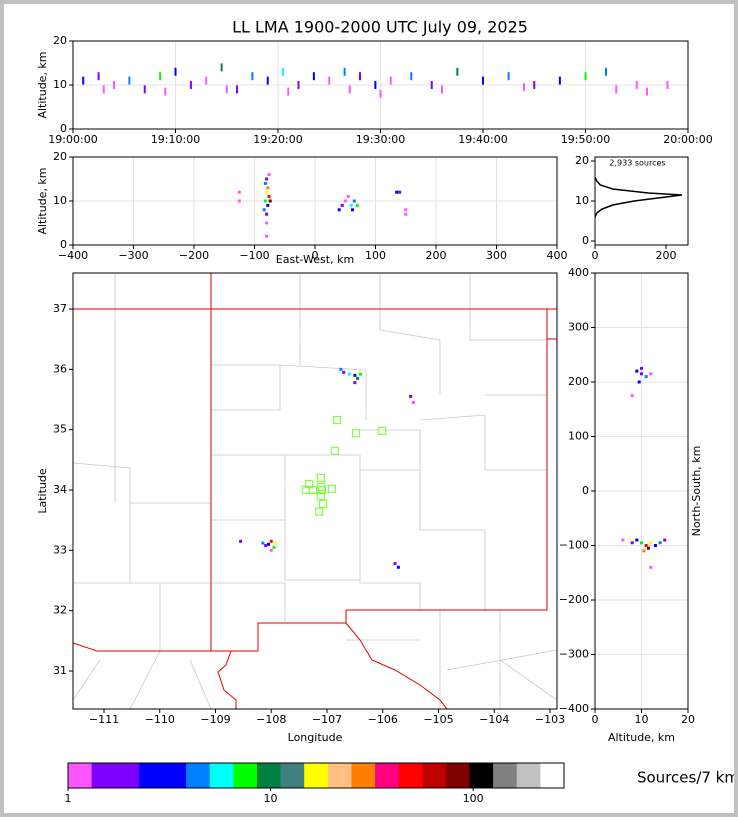 Image resolution: width=738 pixels, height=817 pixels. Describe the element at coordinates (585, 139) in the screenshot. I see `x-tick-label: 19:50:00` at that location.